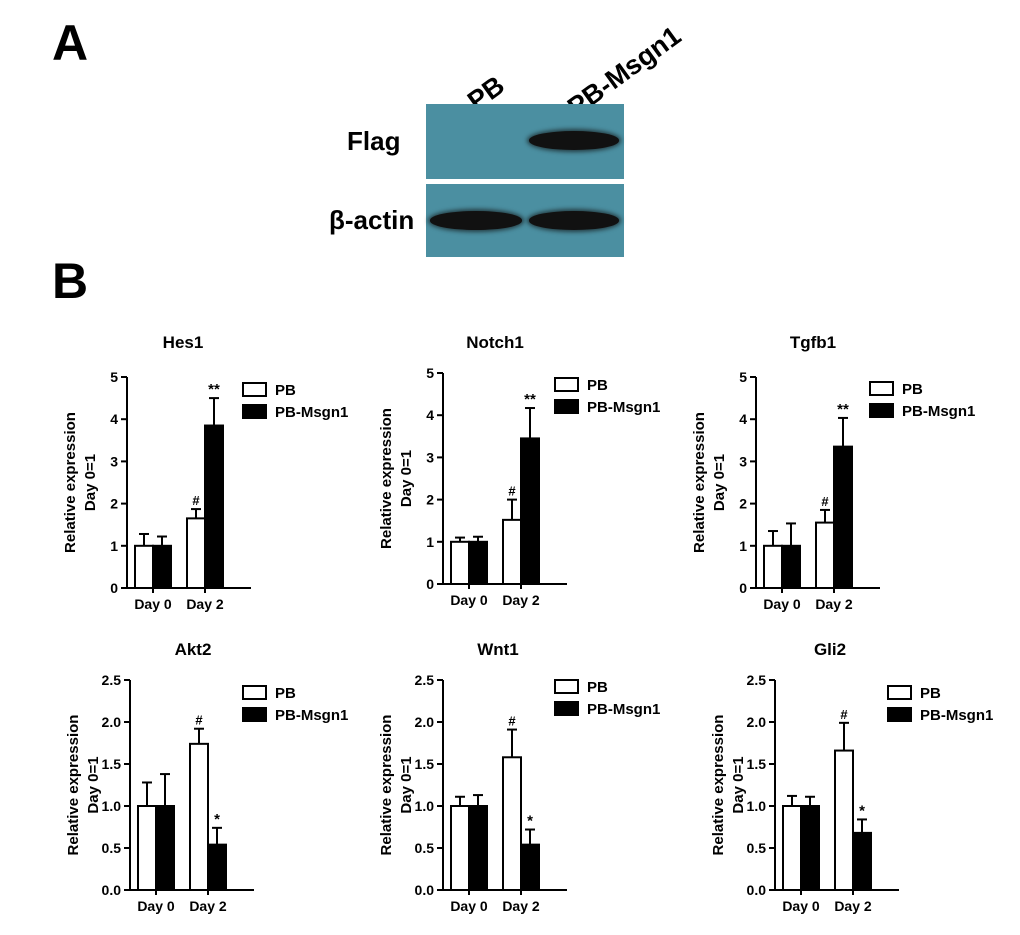 The image size is (1020, 935). Describe the element at coordinates (372, 220) in the screenshot. I see `blot-row-label-beta-actin: β-actin` at that location.